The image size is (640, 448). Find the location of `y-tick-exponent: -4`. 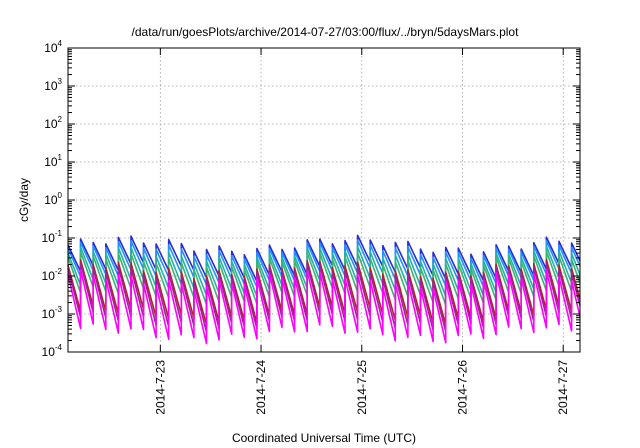

y-tick-exponent: -4 is located at coordinates (59, 347).